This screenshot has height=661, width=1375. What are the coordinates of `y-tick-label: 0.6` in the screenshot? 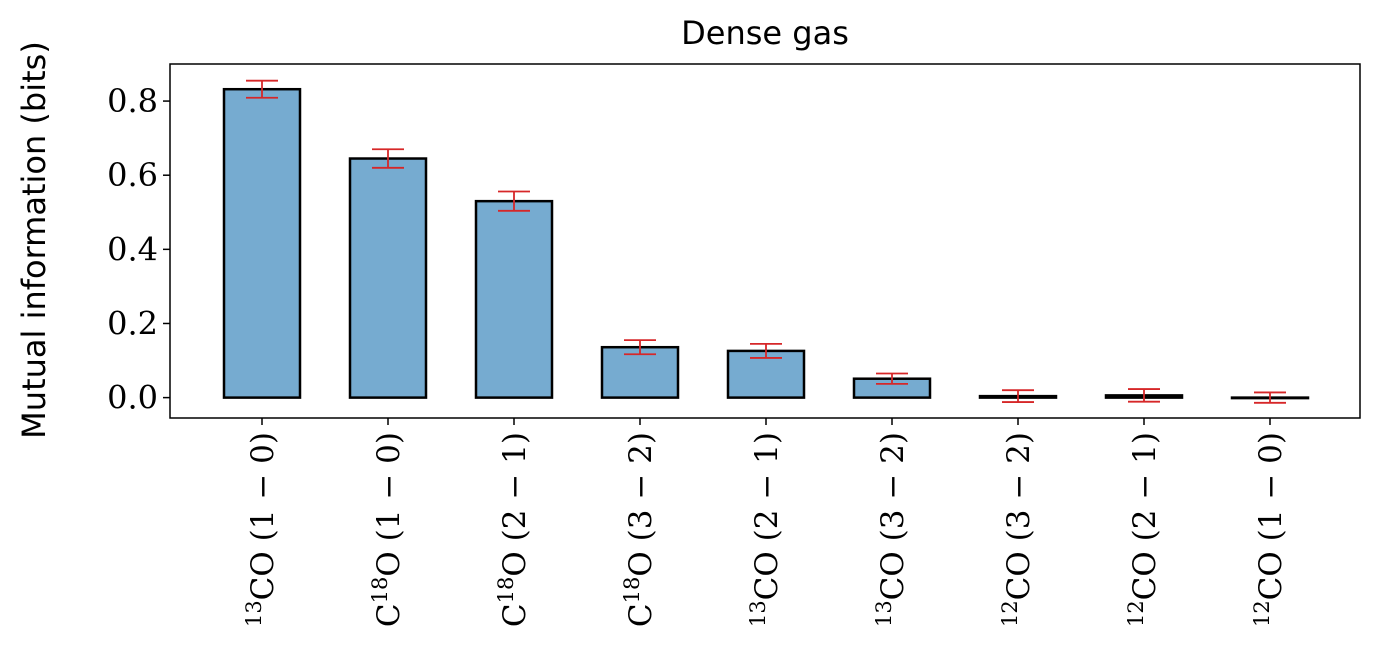 It's located at (132, 175).